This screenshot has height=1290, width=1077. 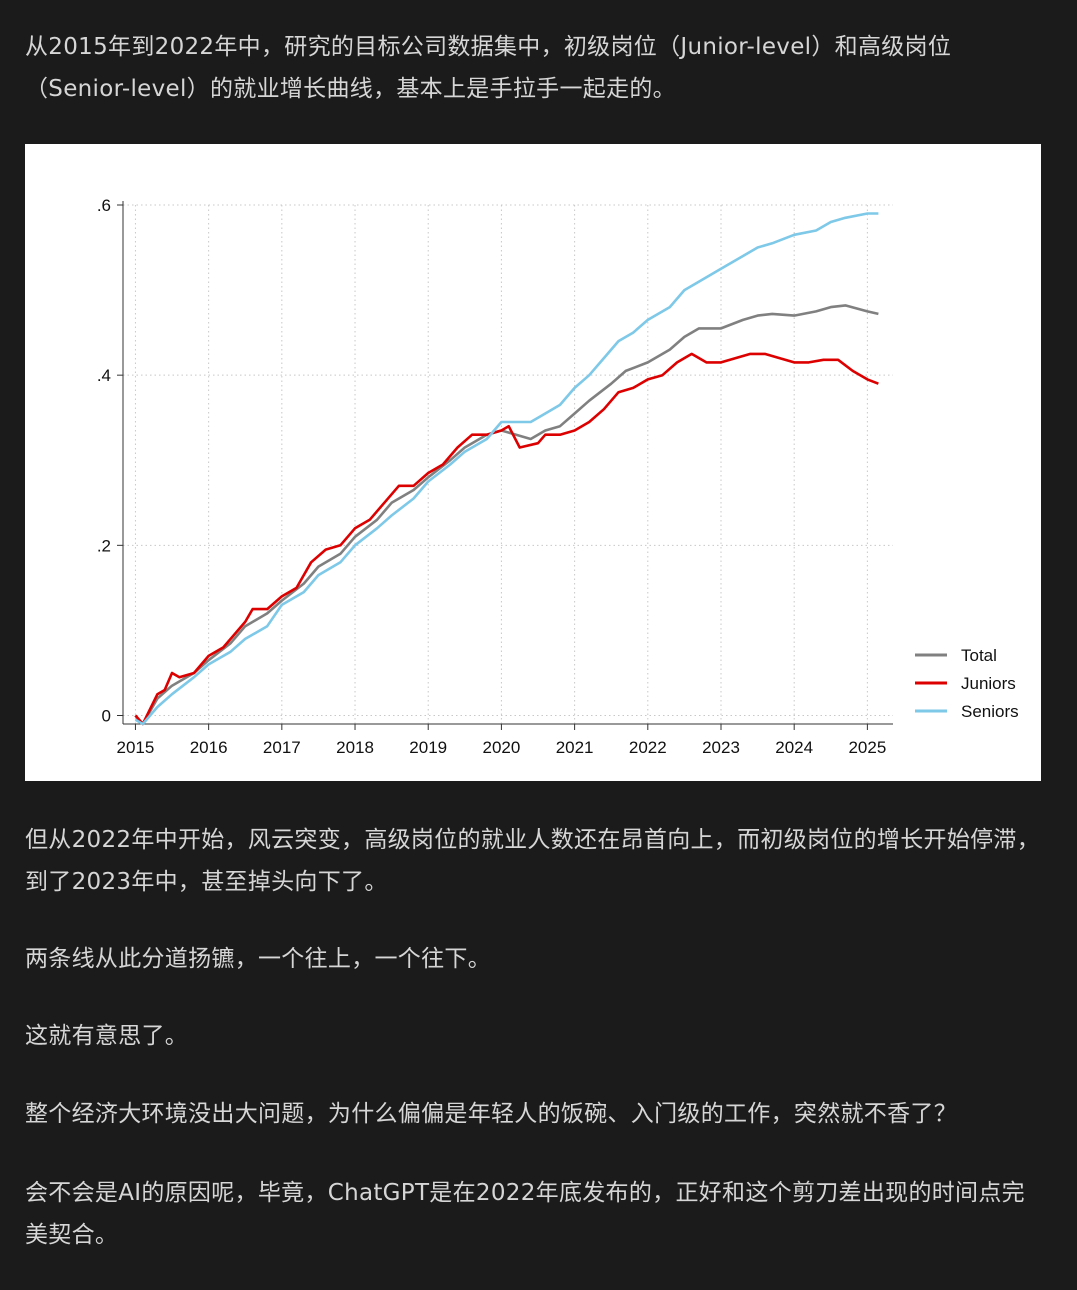 What do you see at coordinates (258, 959) in the screenshot?
I see `split-paragraph: 两条线从此分道扬镳，一个往上，一个往下。` at bounding box center [258, 959].